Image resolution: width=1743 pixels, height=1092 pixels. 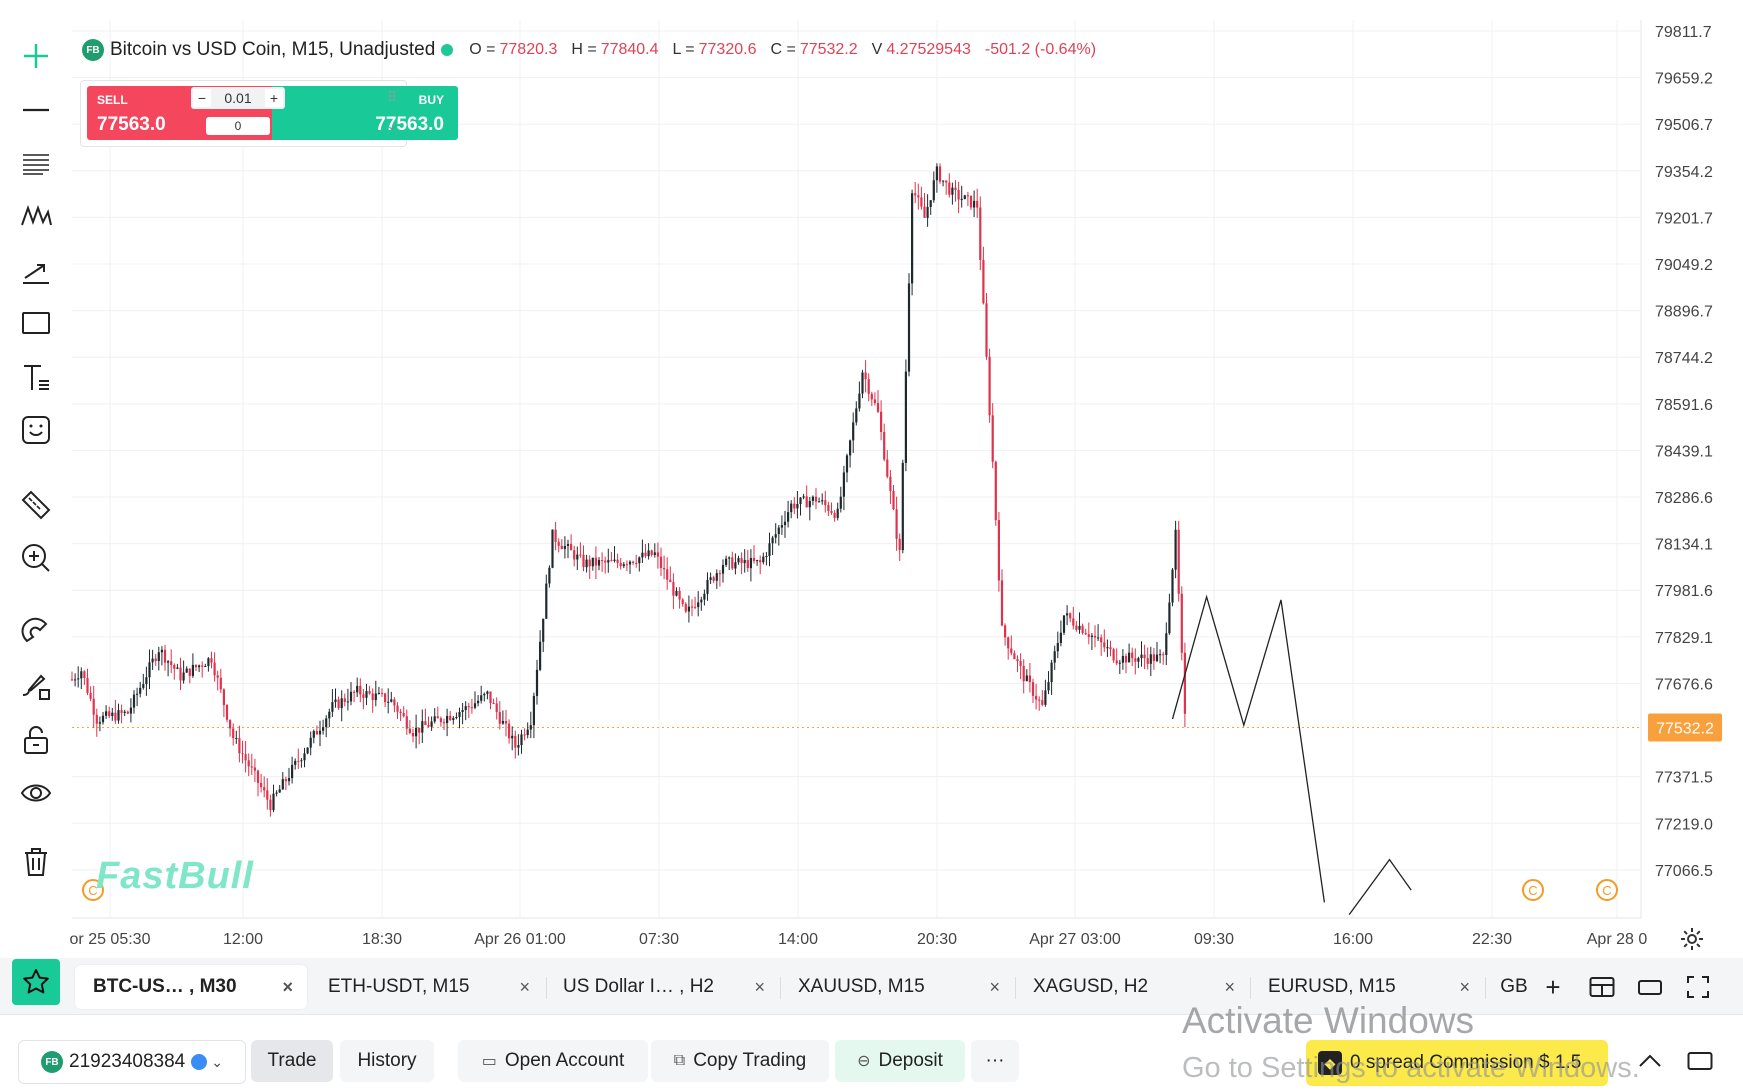 What do you see at coordinates (1040, 49) in the screenshot?
I see `price-change: -501.2 (-0.64%)` at bounding box center [1040, 49].